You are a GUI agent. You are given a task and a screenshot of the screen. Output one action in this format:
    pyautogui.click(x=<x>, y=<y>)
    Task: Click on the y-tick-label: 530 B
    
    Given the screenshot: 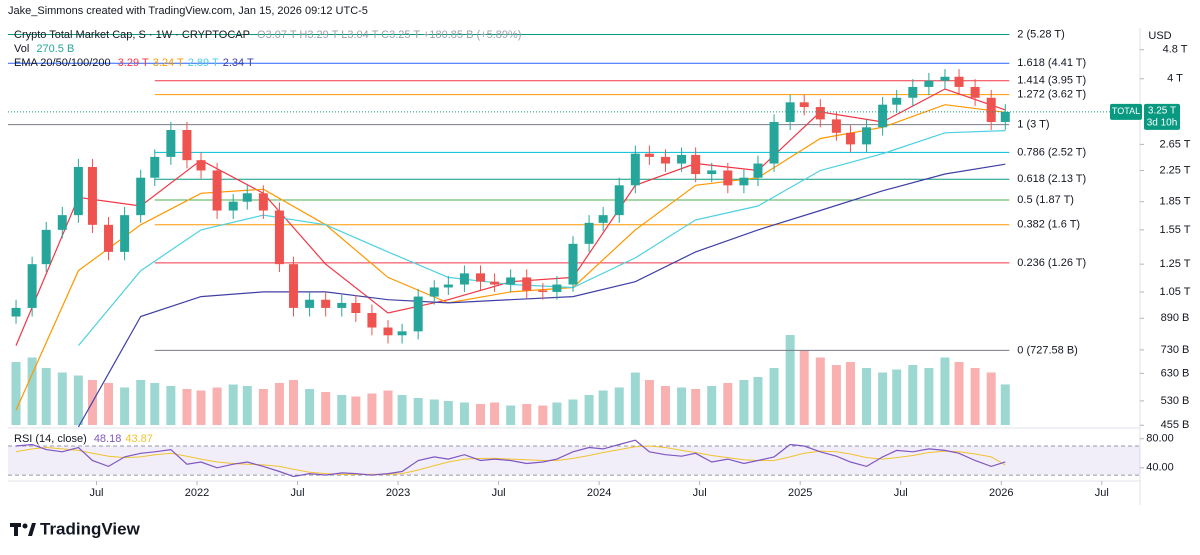 What is the action you would take?
    pyautogui.click(x=1175, y=401)
    